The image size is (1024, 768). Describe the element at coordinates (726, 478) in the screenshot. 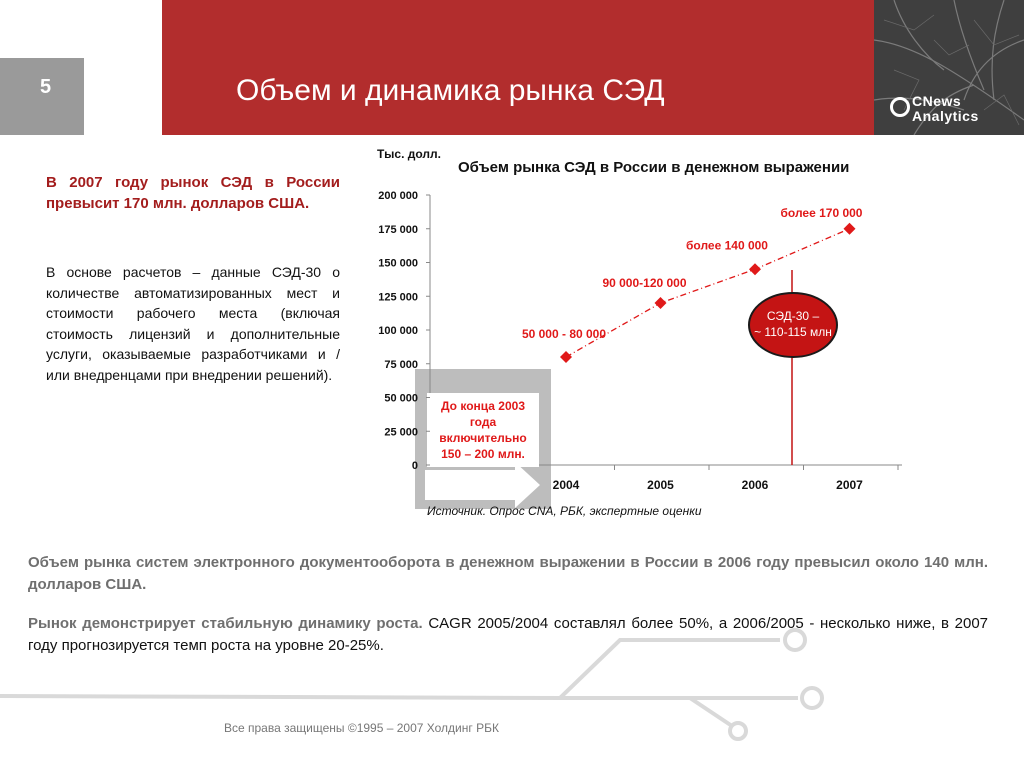

I see `x-tick-labels: 2004 2005 2006 2007` at that location.